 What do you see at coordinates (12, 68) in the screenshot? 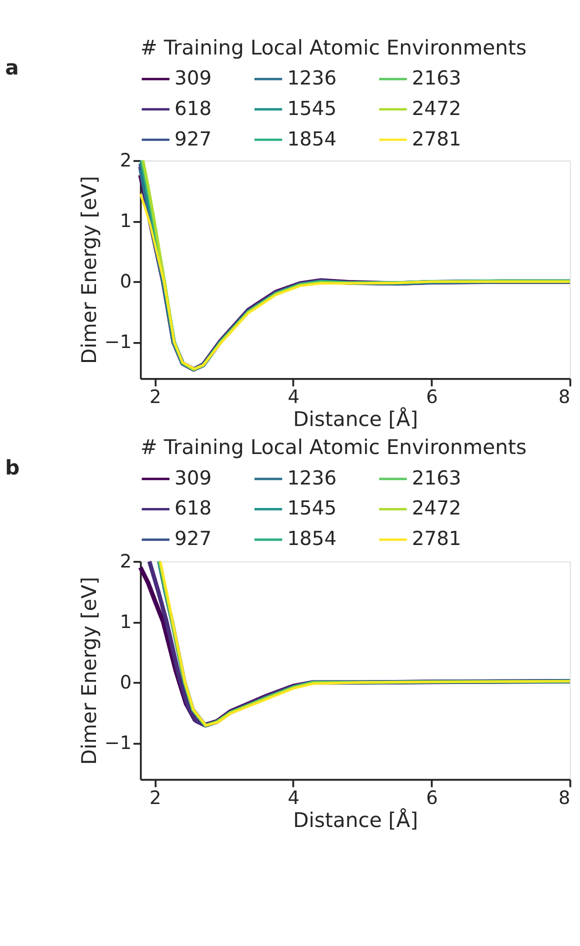
I see `chart-title: a` at bounding box center [12, 68].